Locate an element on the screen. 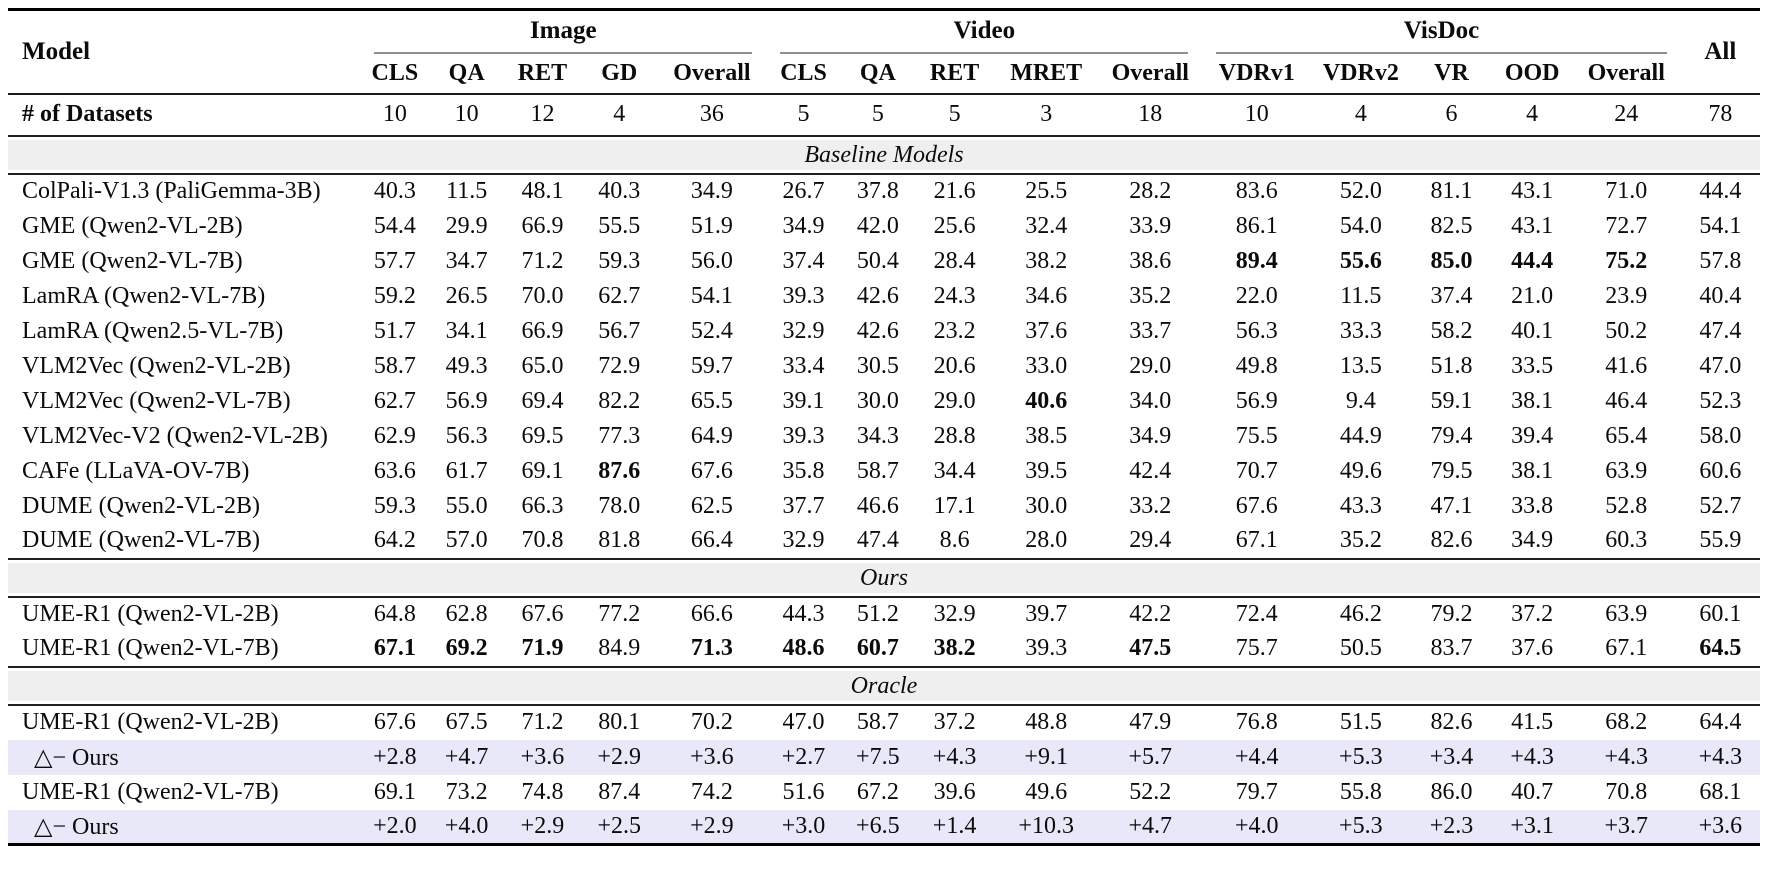  value-cell: 62.5 is located at coordinates (711, 505).